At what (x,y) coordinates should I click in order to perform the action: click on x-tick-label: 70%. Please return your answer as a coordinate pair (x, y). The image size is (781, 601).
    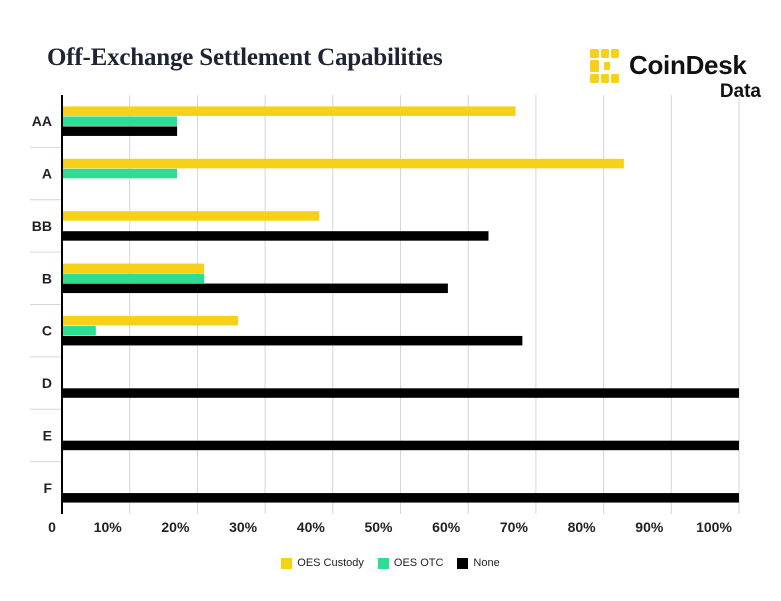
    Looking at the image, I should click on (514, 527).